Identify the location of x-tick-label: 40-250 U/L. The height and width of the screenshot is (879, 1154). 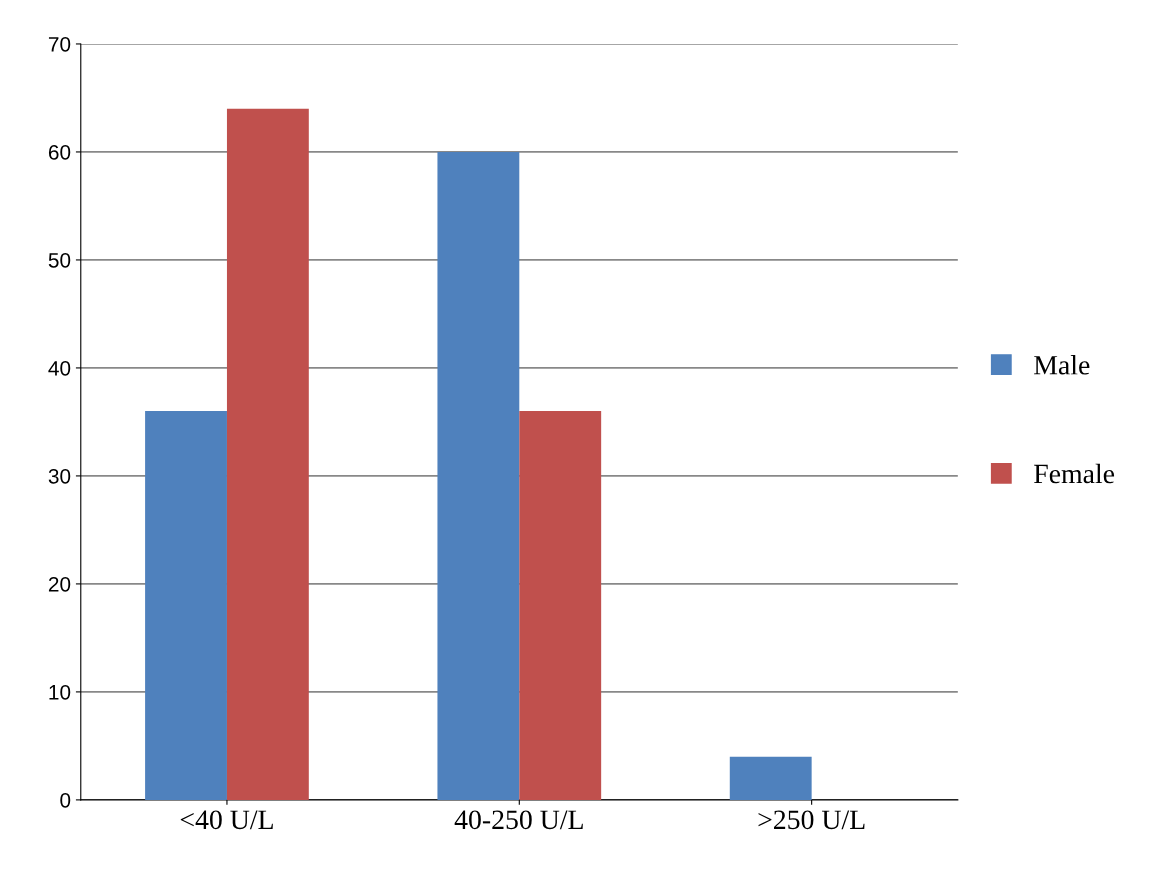
(518, 820).